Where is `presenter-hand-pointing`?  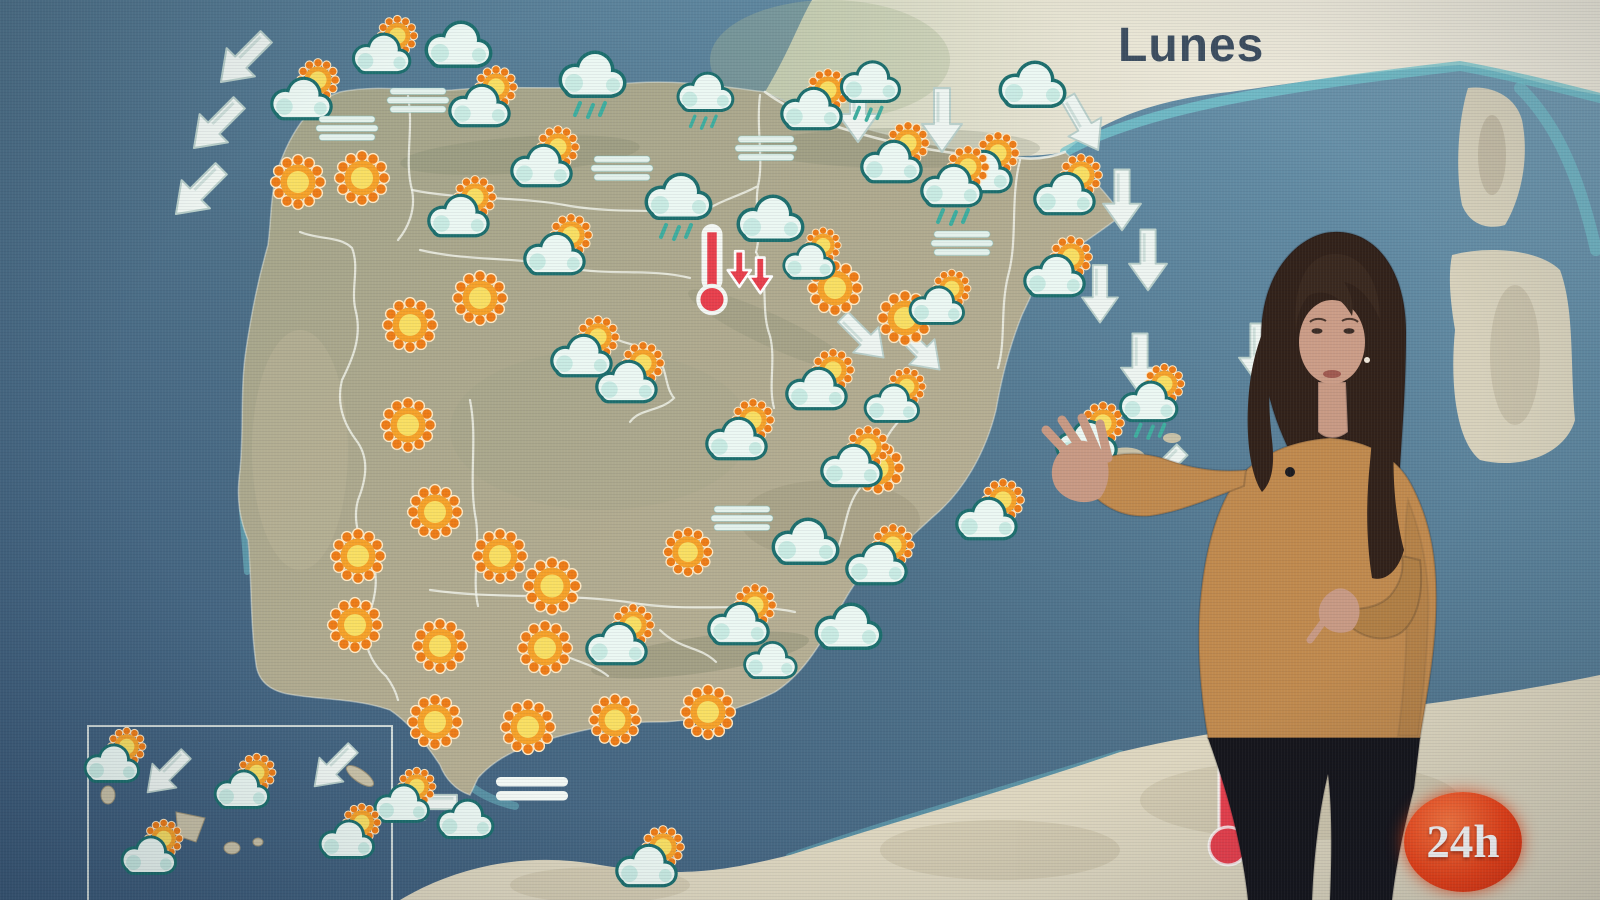
presenter-hand-pointing is located at coordinates (1333, 616).